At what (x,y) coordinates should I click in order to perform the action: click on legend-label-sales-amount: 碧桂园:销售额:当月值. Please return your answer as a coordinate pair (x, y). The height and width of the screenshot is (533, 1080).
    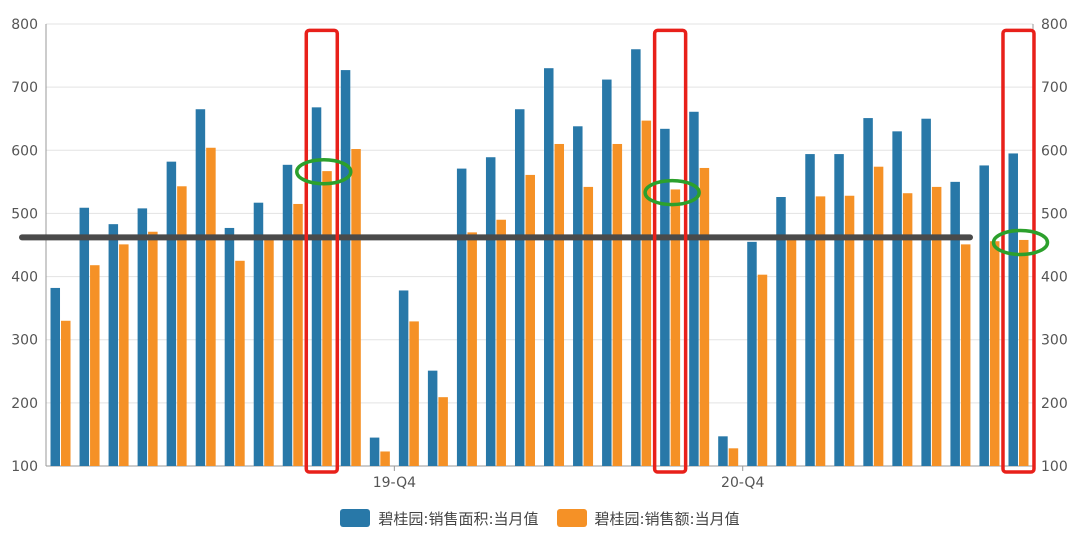
    Looking at the image, I should click on (667, 518).